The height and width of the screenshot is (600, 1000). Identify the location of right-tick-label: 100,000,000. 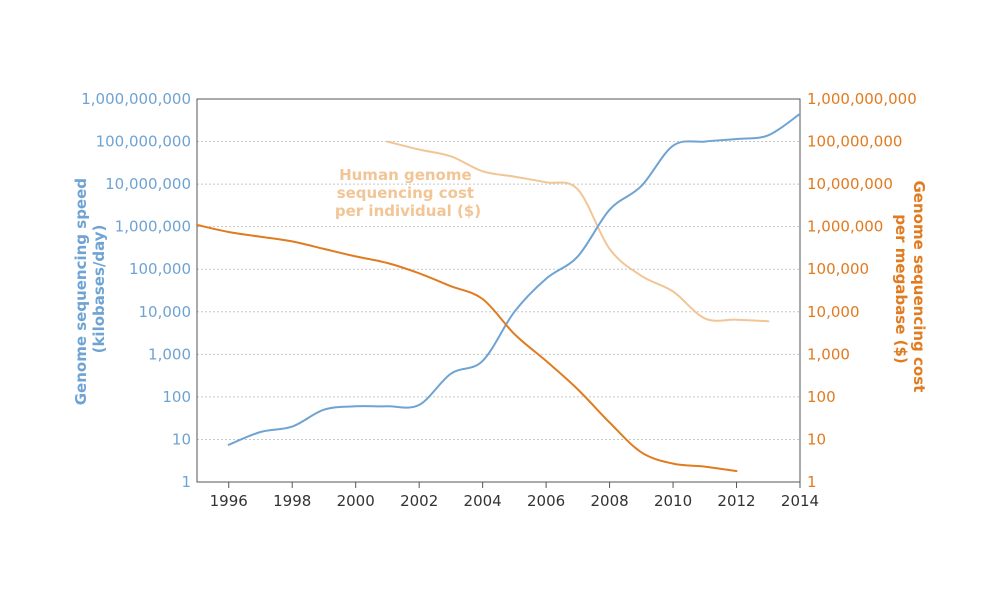
(854, 142).